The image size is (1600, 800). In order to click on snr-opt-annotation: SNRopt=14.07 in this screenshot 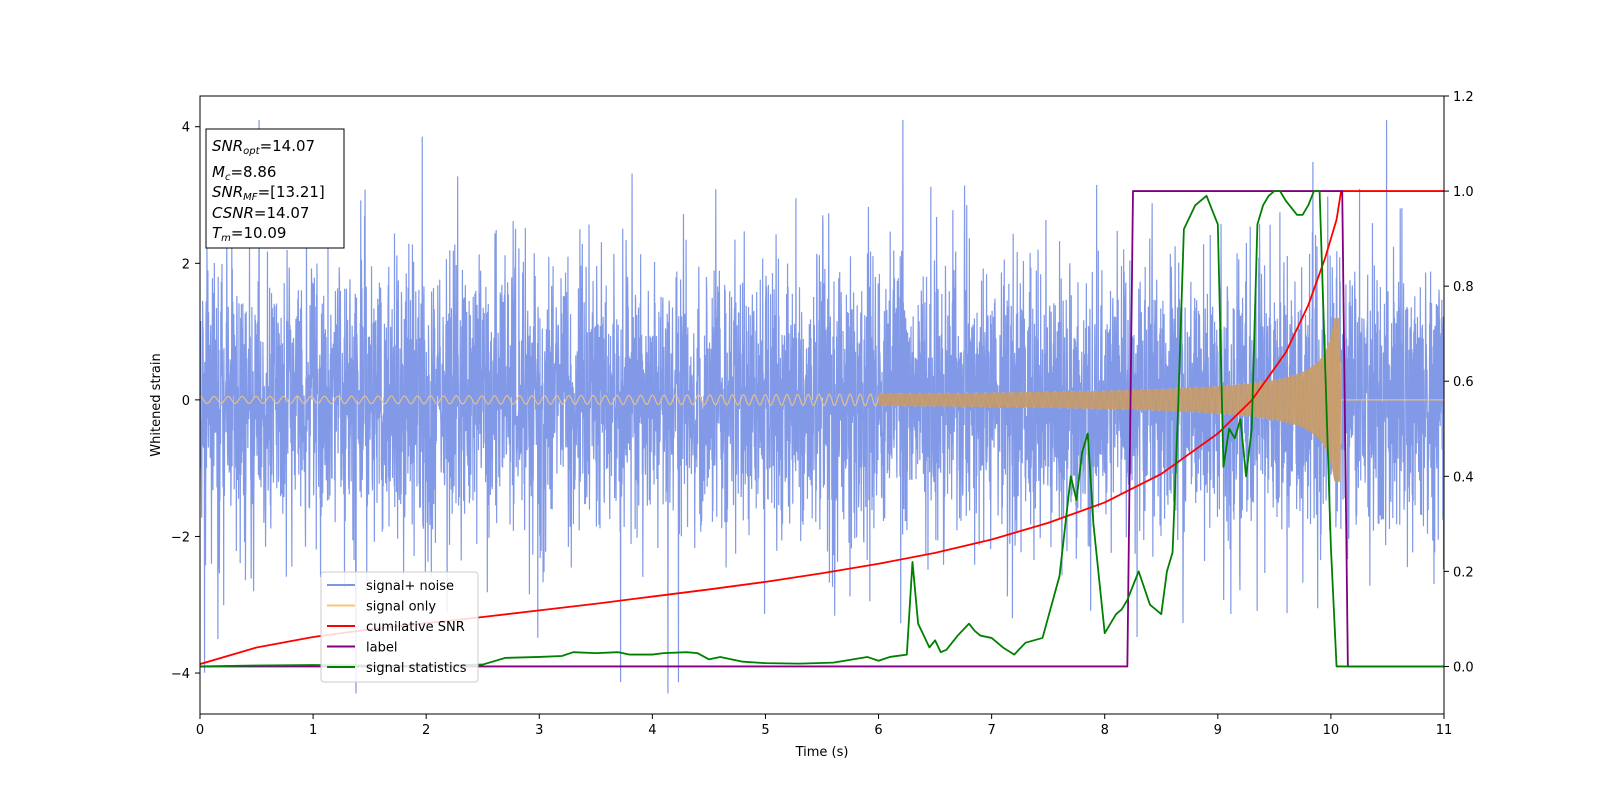, I will do `click(263, 147)`.